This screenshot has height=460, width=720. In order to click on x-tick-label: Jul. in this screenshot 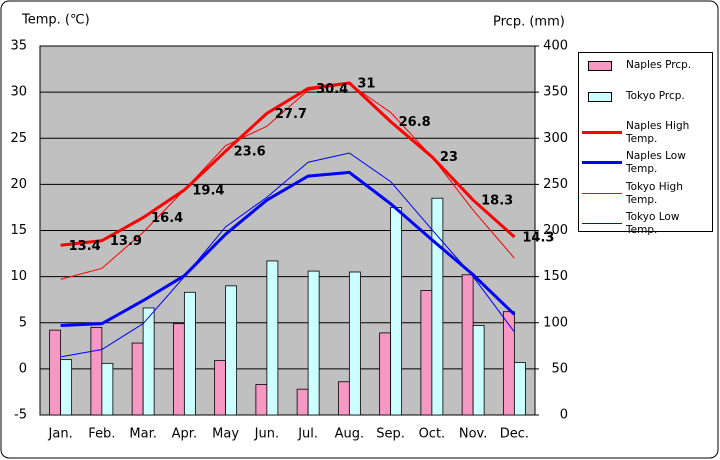, I will do `click(307, 434)`.